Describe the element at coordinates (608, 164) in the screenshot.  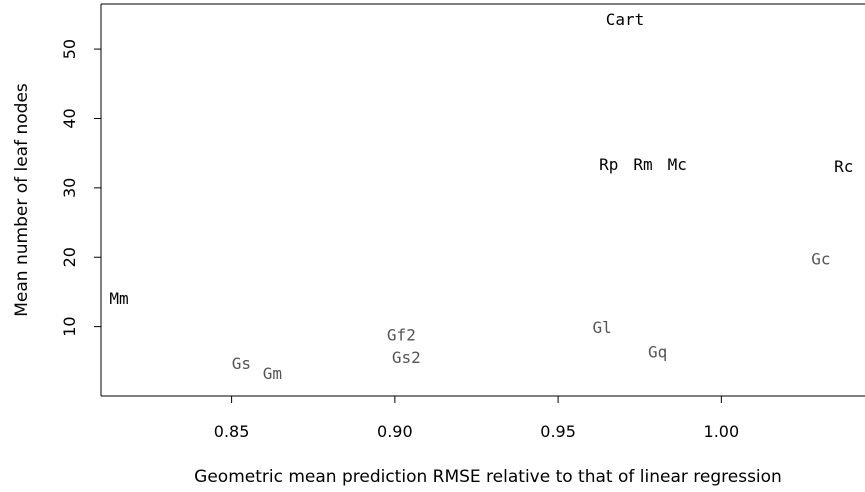
I see `point-label-rp: Rp` at that location.